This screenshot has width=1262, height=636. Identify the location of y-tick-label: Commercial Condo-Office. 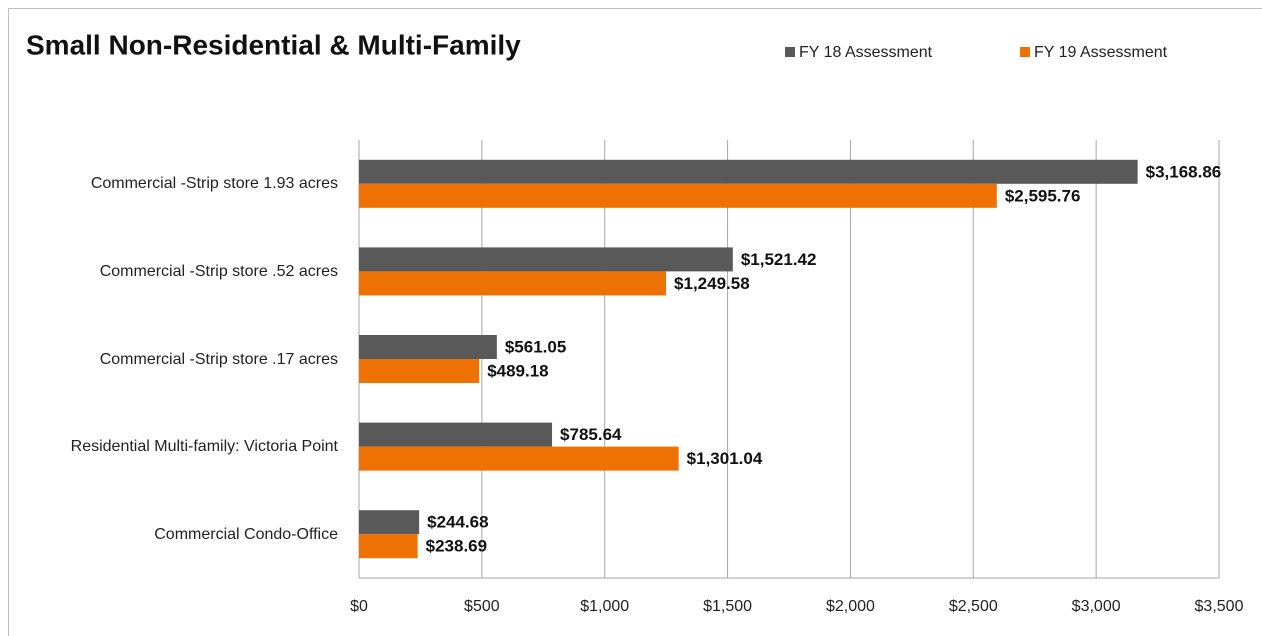
(179, 534).